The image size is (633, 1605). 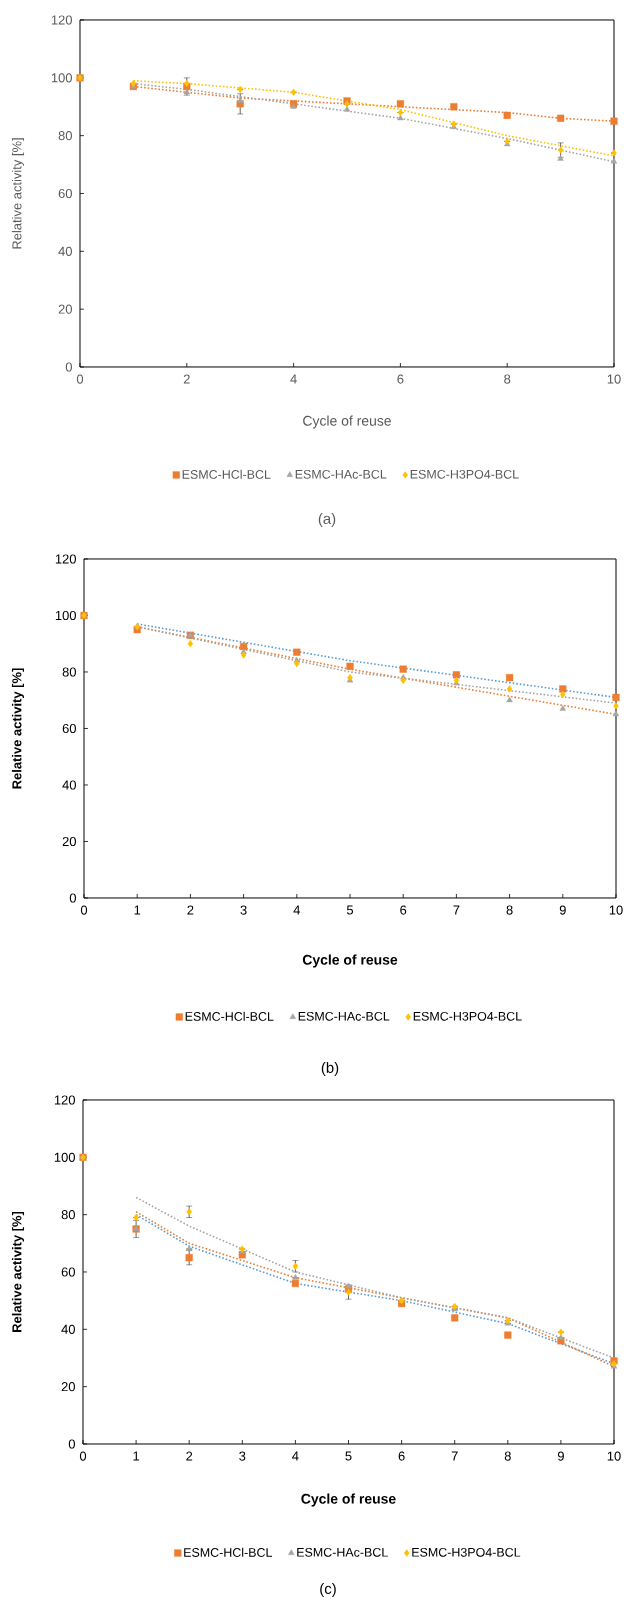 I want to click on text: (c), so click(x=328, y=1590).